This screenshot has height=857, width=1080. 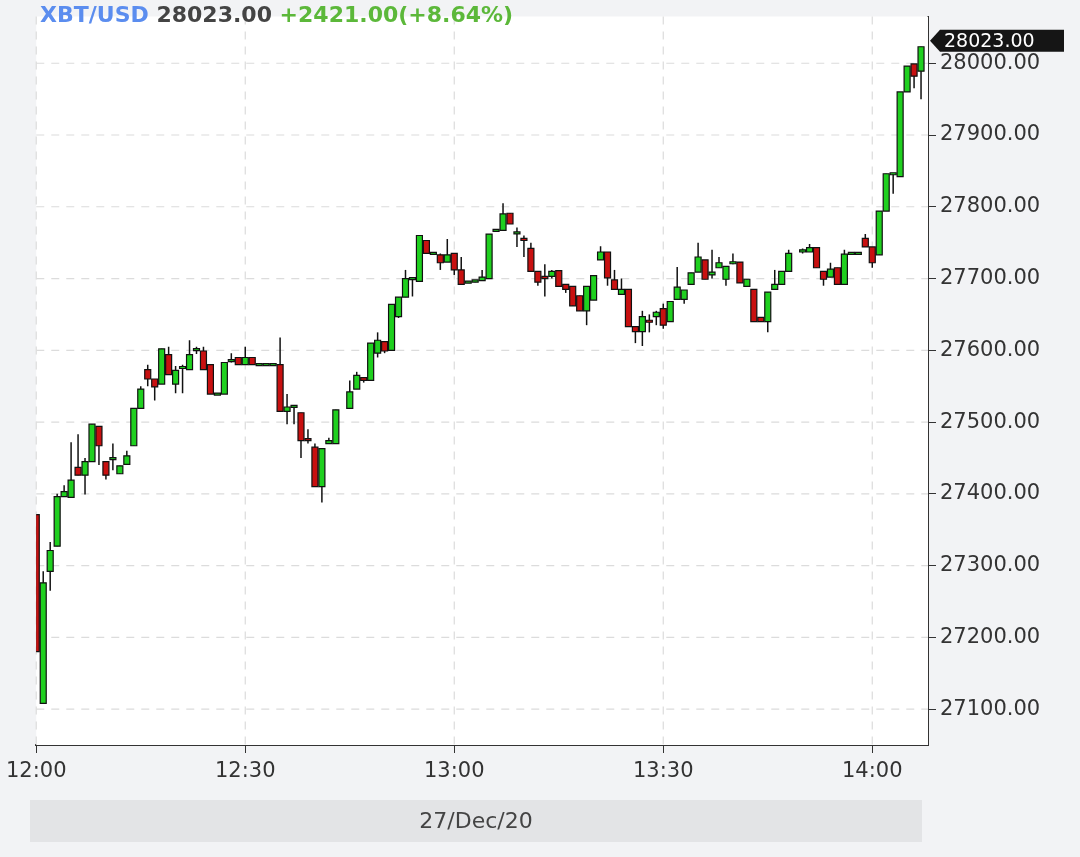 I want to click on y-tick-label: 27500.00, so click(x=990, y=420).